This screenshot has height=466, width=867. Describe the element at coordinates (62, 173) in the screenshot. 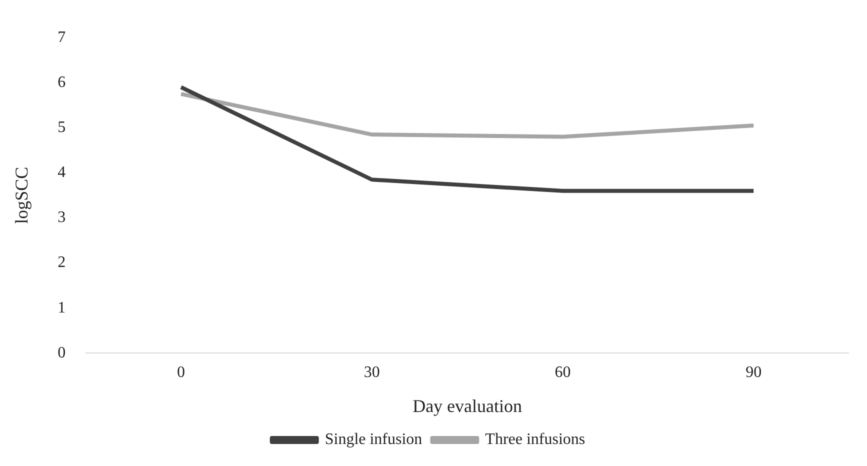

I see `y-tick-label: 4` at that location.